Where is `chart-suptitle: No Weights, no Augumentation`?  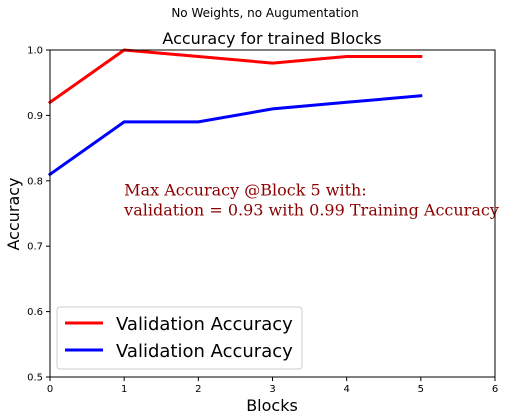
chart-suptitle: No Weights, no Augumentation is located at coordinates (264, 13).